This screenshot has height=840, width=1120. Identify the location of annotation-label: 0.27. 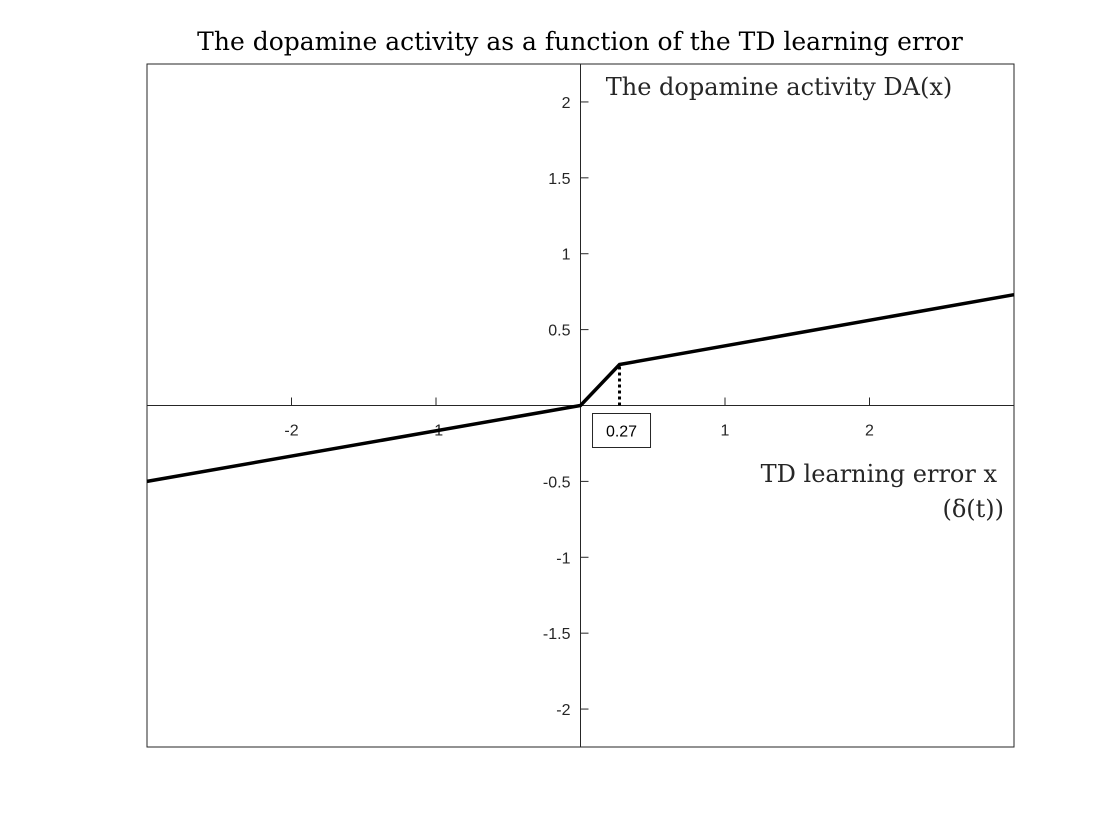
(621, 432).